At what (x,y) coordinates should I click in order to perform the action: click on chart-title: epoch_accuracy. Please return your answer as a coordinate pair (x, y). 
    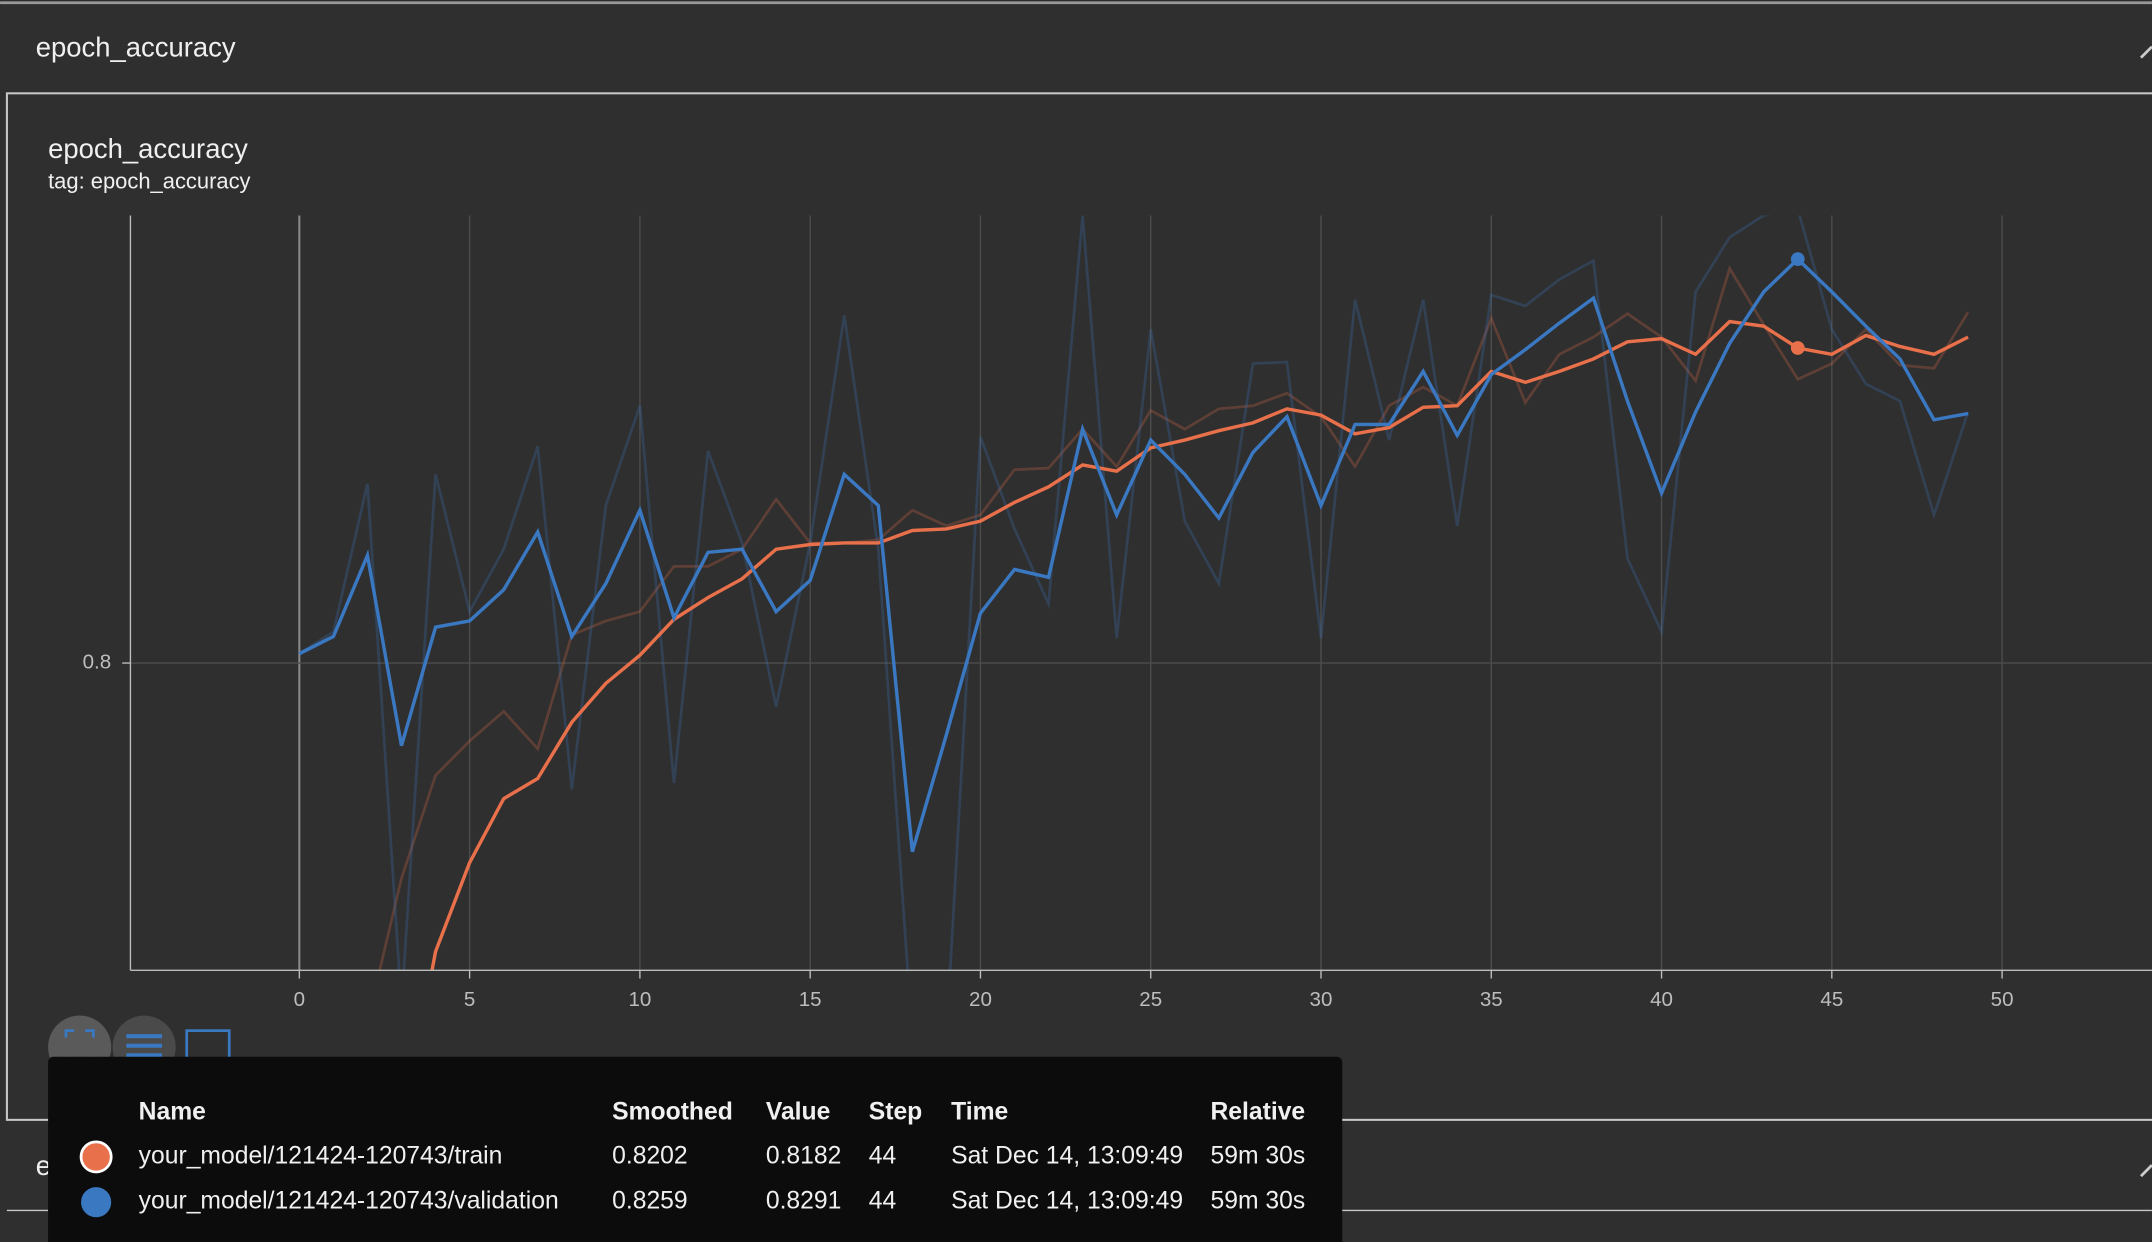
    Looking at the image, I should click on (148, 148).